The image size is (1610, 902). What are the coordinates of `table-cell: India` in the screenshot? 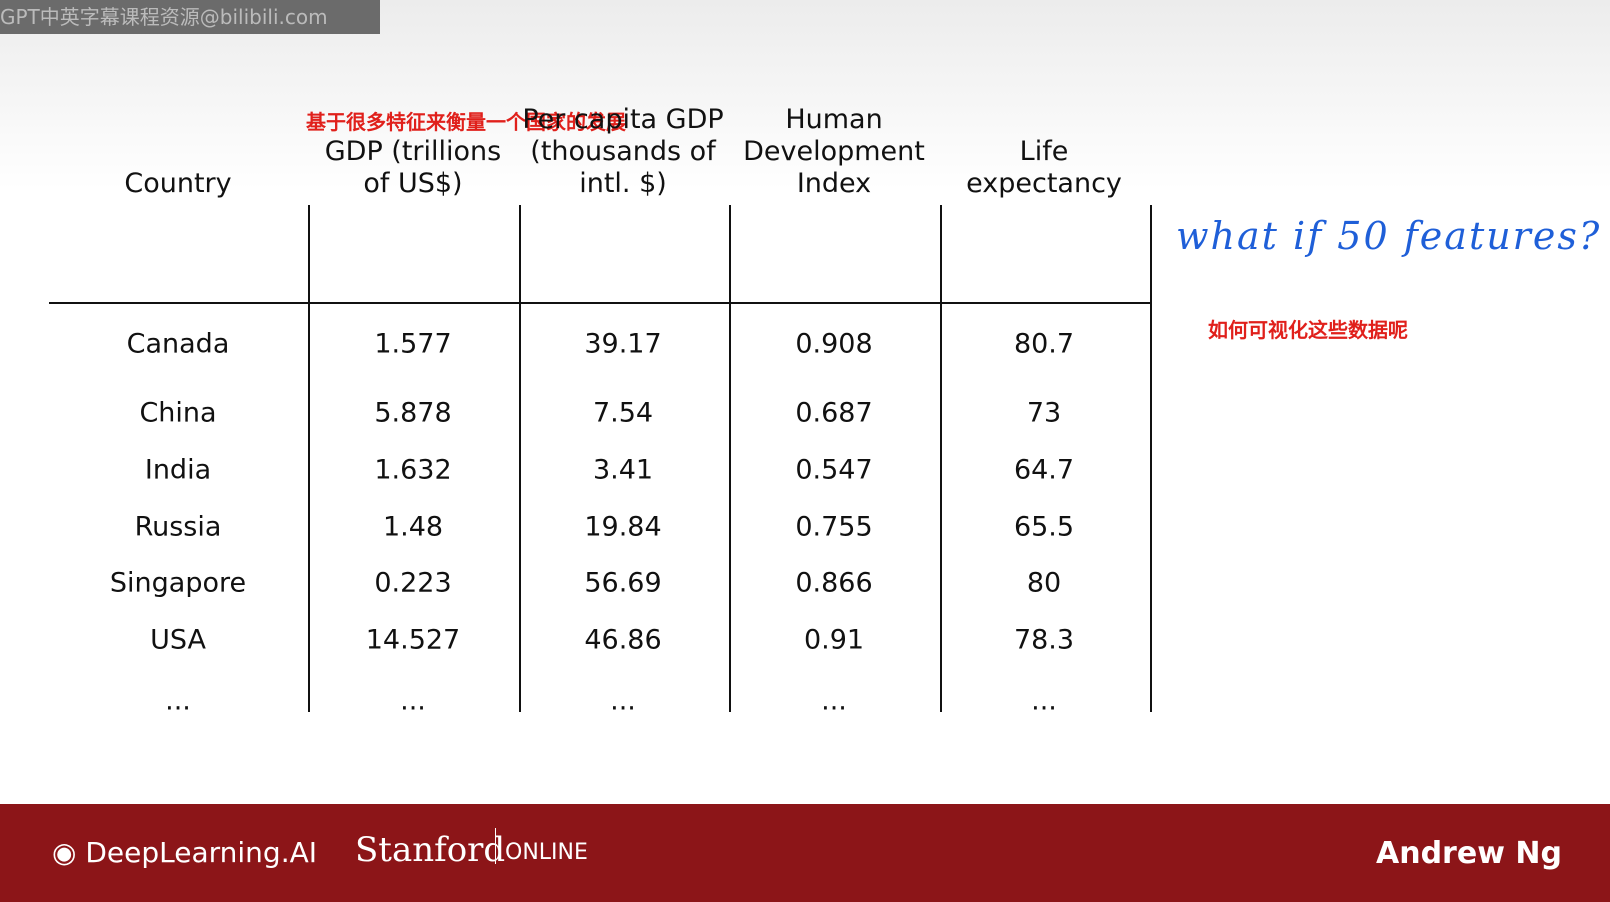 It's located at (178, 470).